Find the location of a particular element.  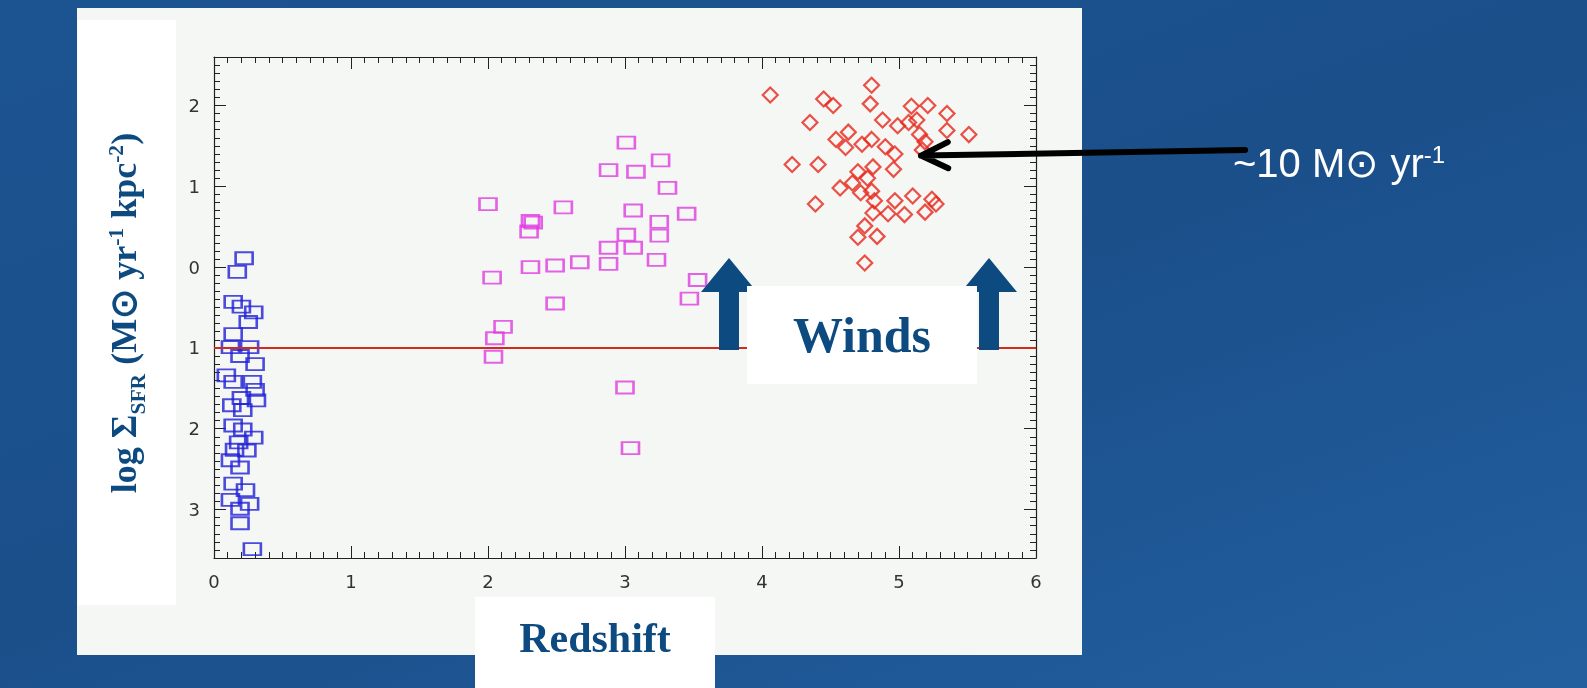

y-tick-label: 3 is located at coordinates (194, 510).